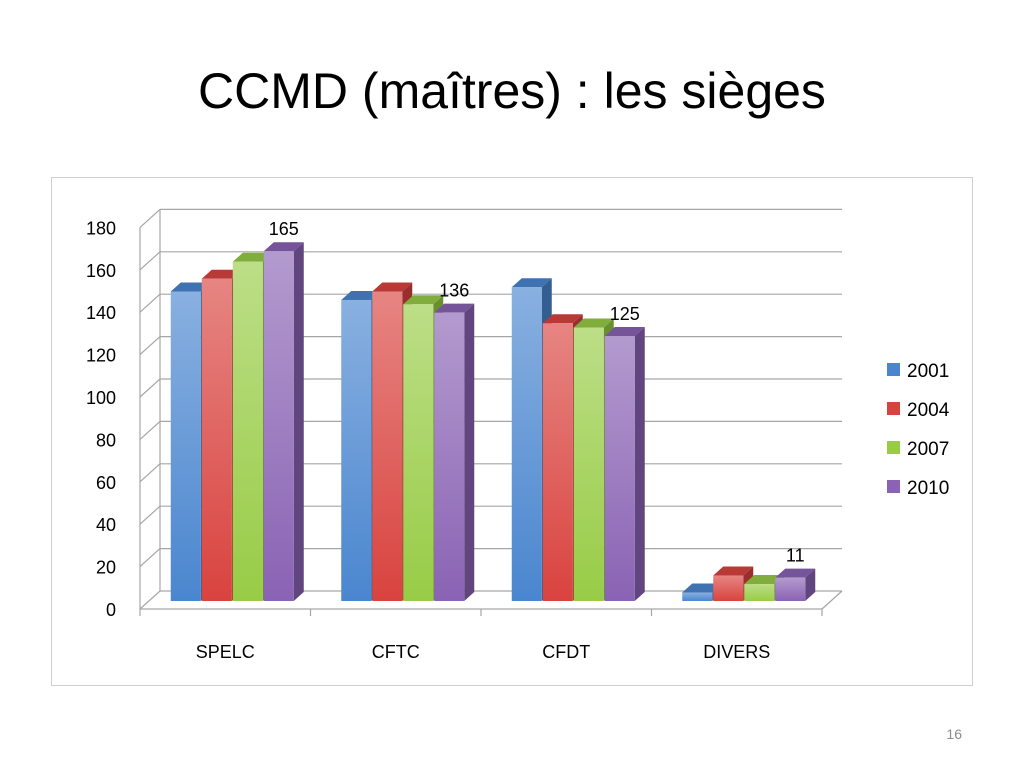  What do you see at coordinates (111, 610) in the screenshot?
I see `y-tick-label: 0` at bounding box center [111, 610].